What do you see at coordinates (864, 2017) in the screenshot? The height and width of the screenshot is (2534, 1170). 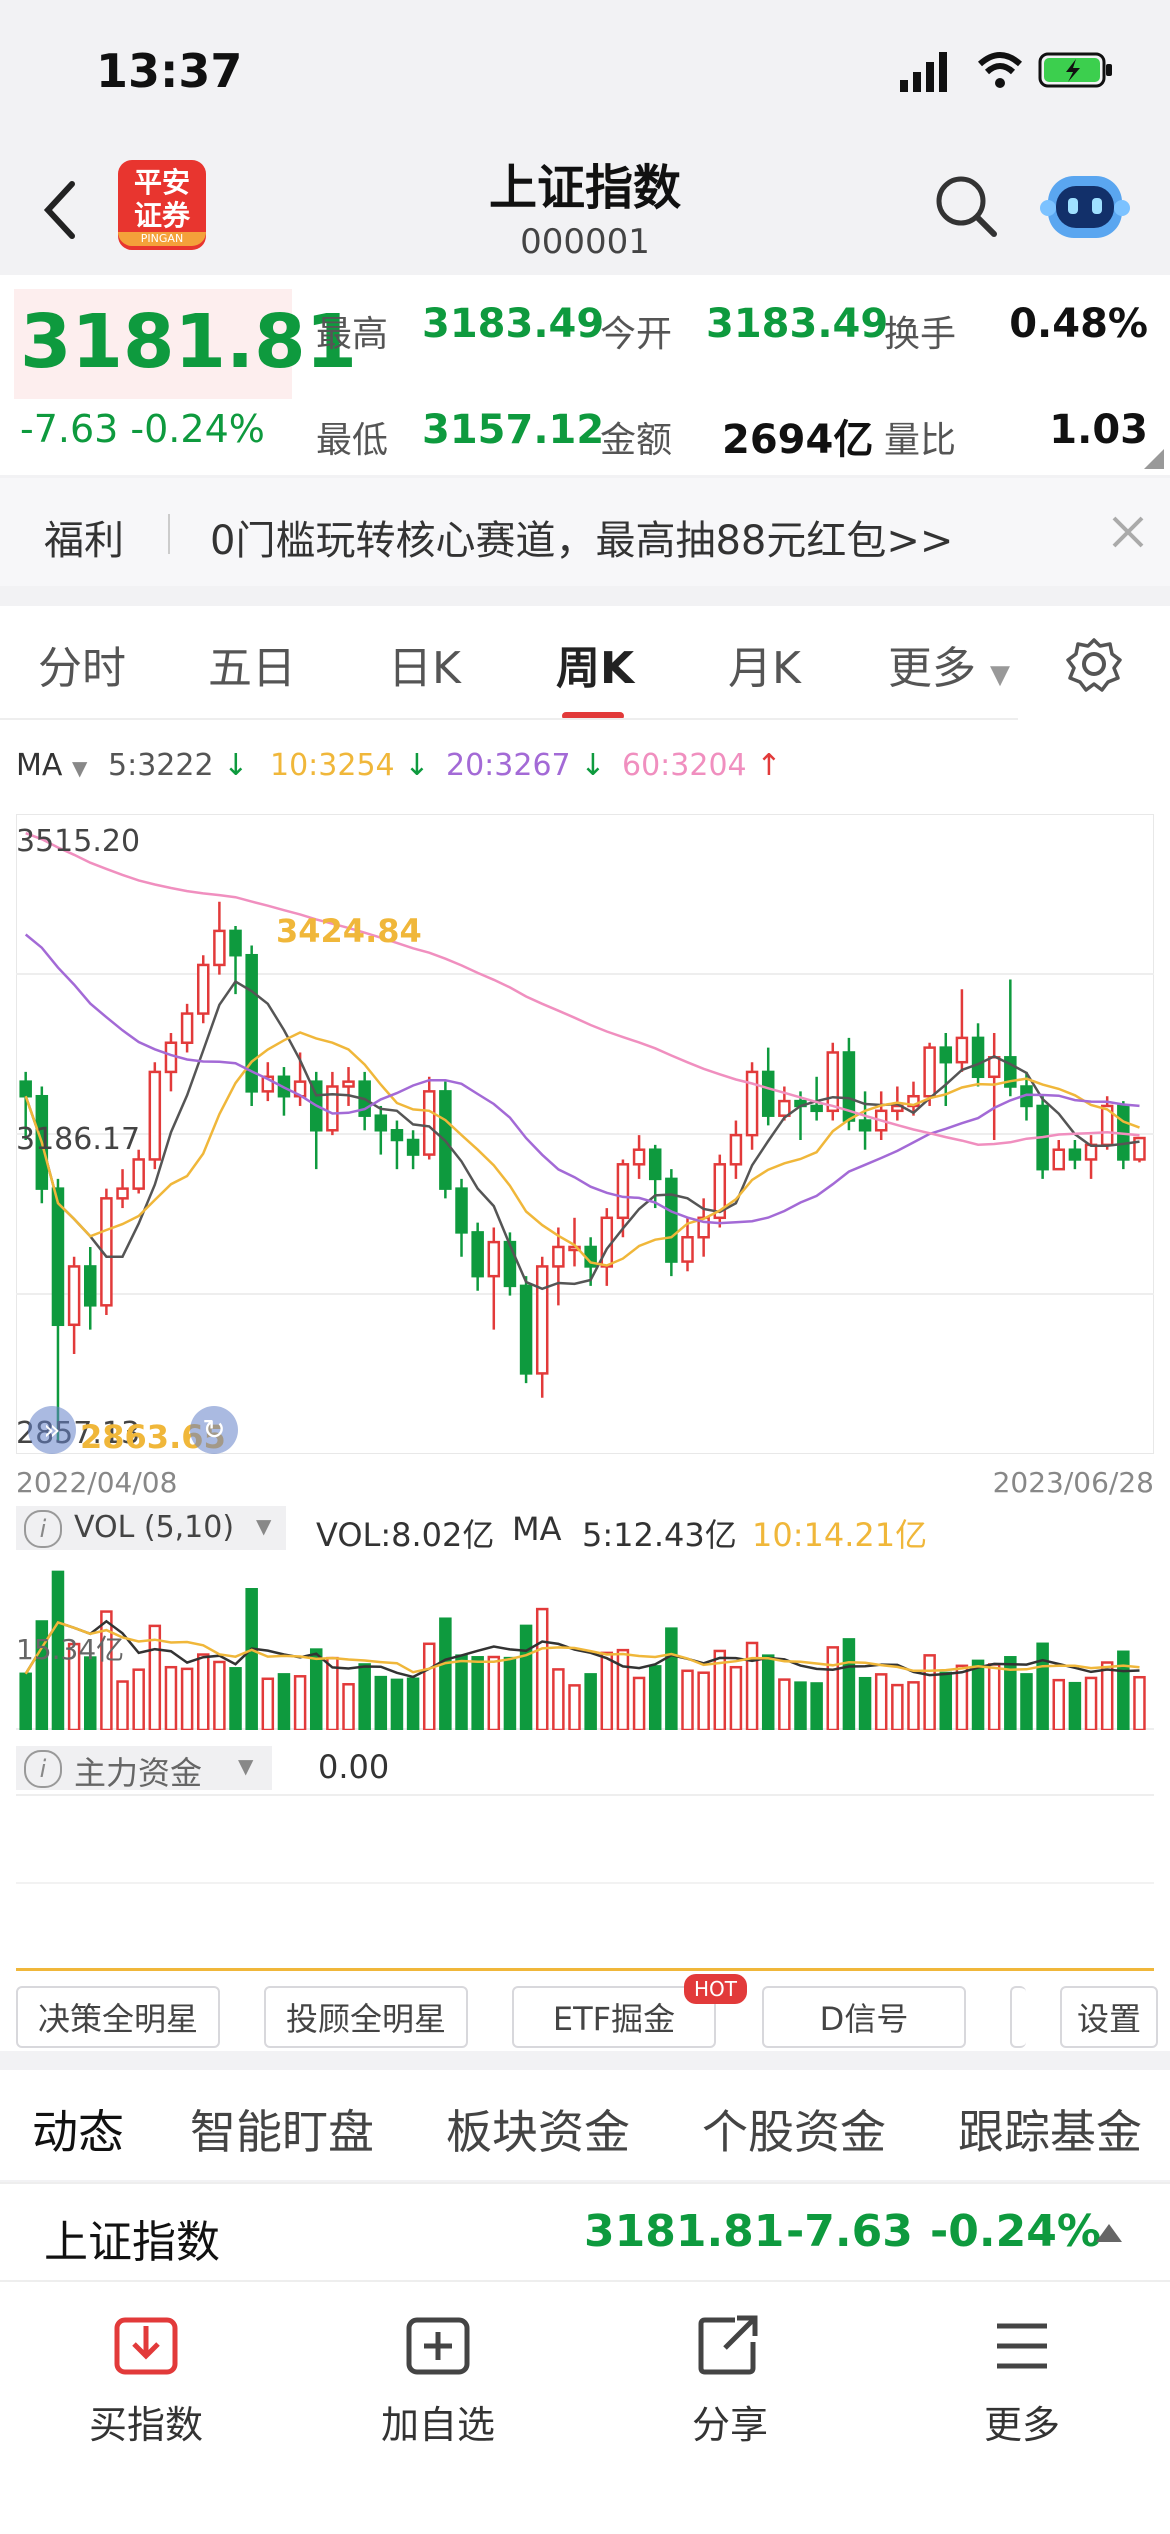 I see `tool-d-signal: D信号` at bounding box center [864, 2017].